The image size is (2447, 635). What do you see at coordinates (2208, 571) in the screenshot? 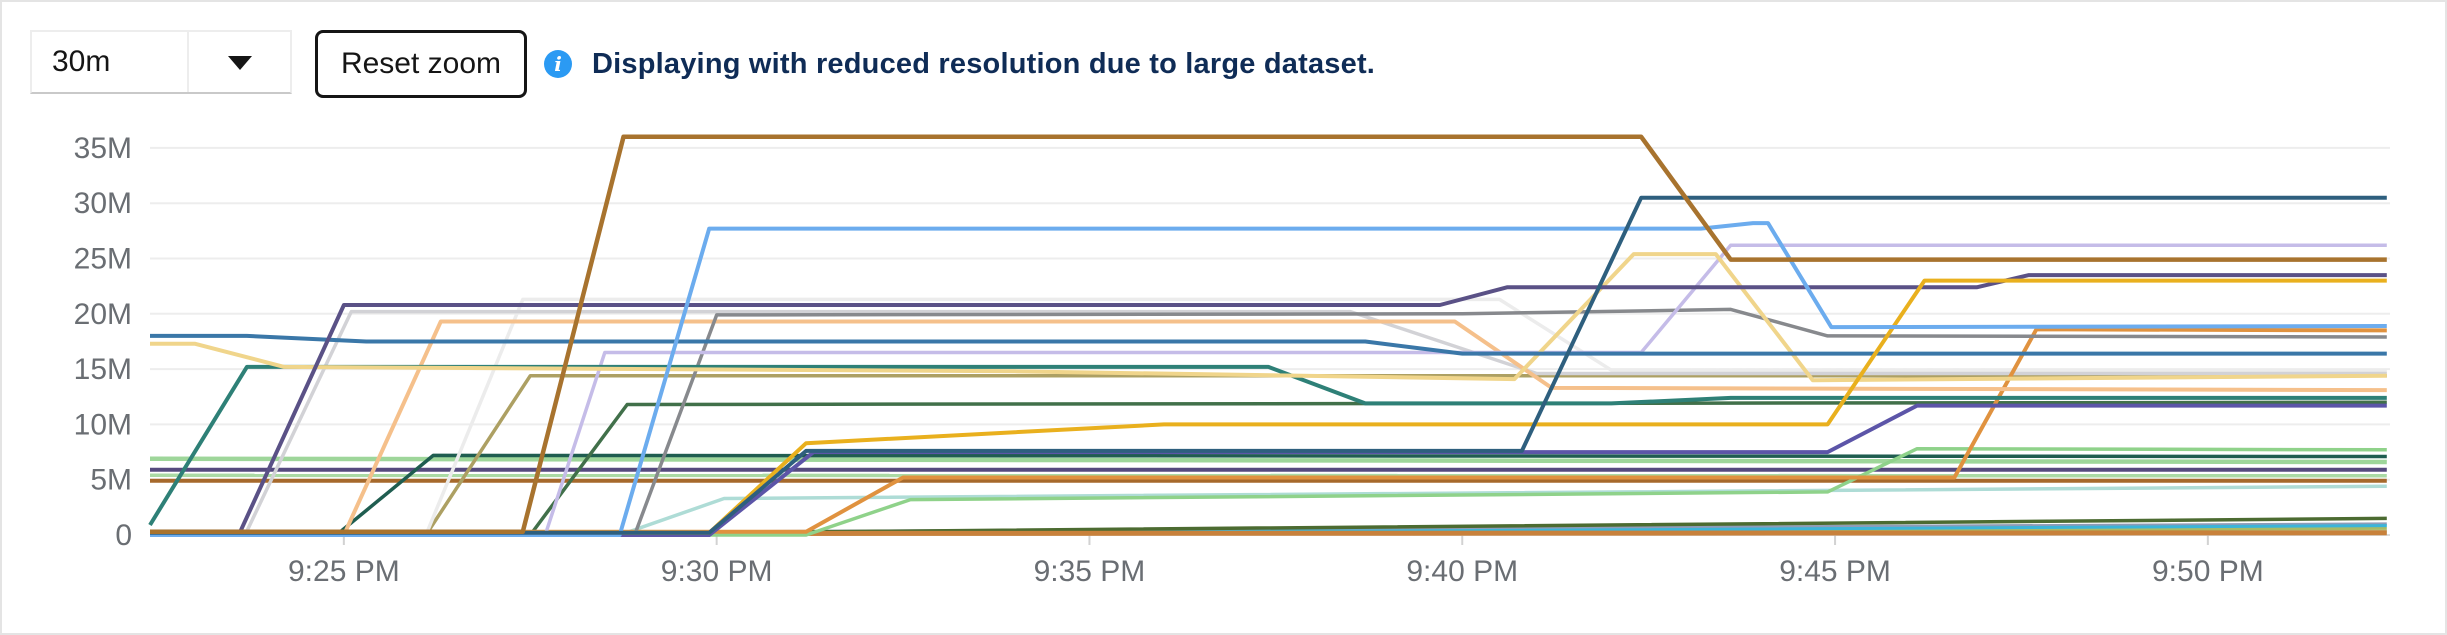
I see `x-tick-label: 9:50 PM` at bounding box center [2208, 571].